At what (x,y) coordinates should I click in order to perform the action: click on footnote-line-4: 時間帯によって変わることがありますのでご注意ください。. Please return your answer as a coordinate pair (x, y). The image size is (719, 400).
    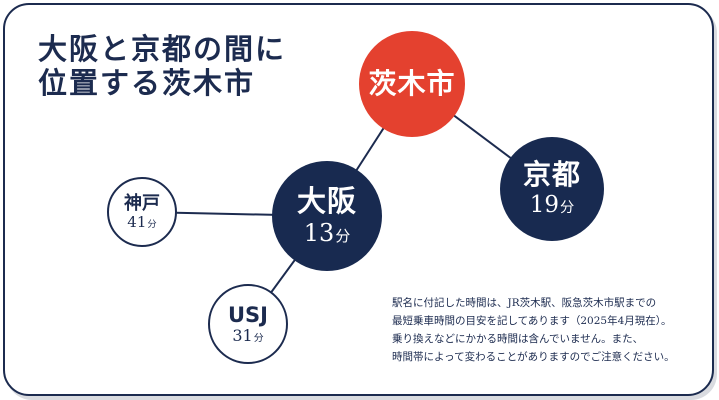
    Looking at the image, I should click on (533, 357).